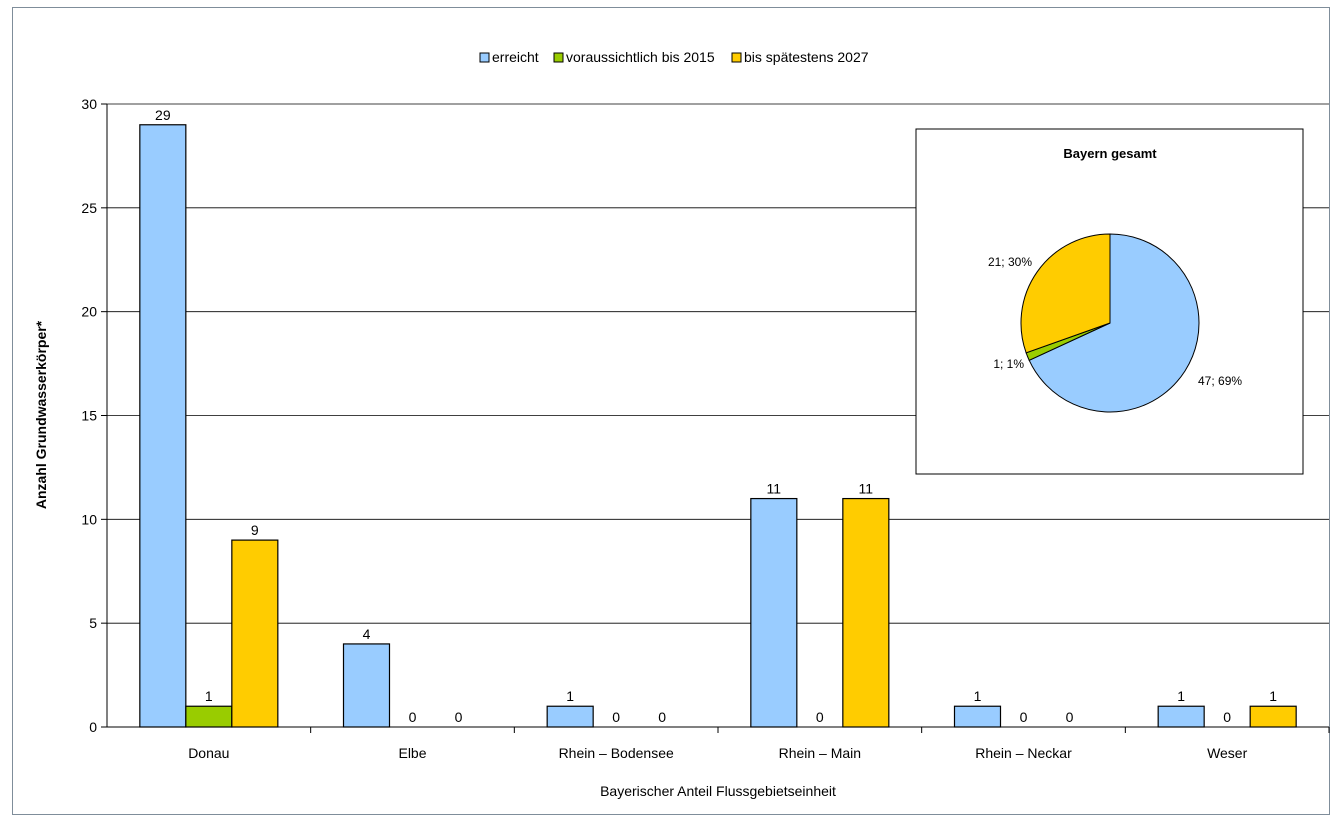  Describe the element at coordinates (820, 753) in the screenshot. I see `x-tick-label: Rhein – Main` at that location.